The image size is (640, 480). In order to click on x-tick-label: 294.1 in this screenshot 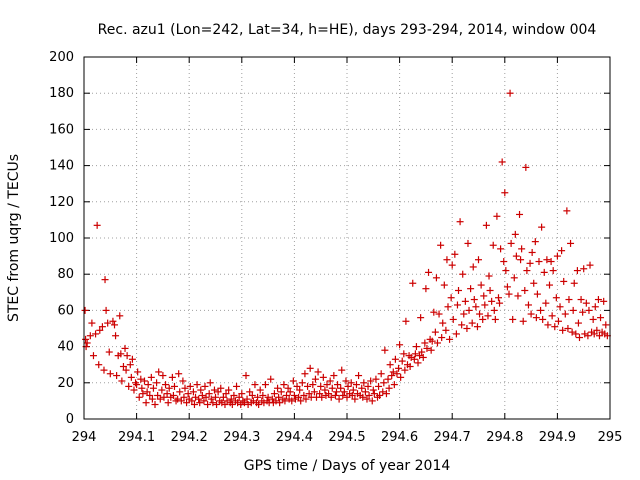, I will do `click(136, 437)`.